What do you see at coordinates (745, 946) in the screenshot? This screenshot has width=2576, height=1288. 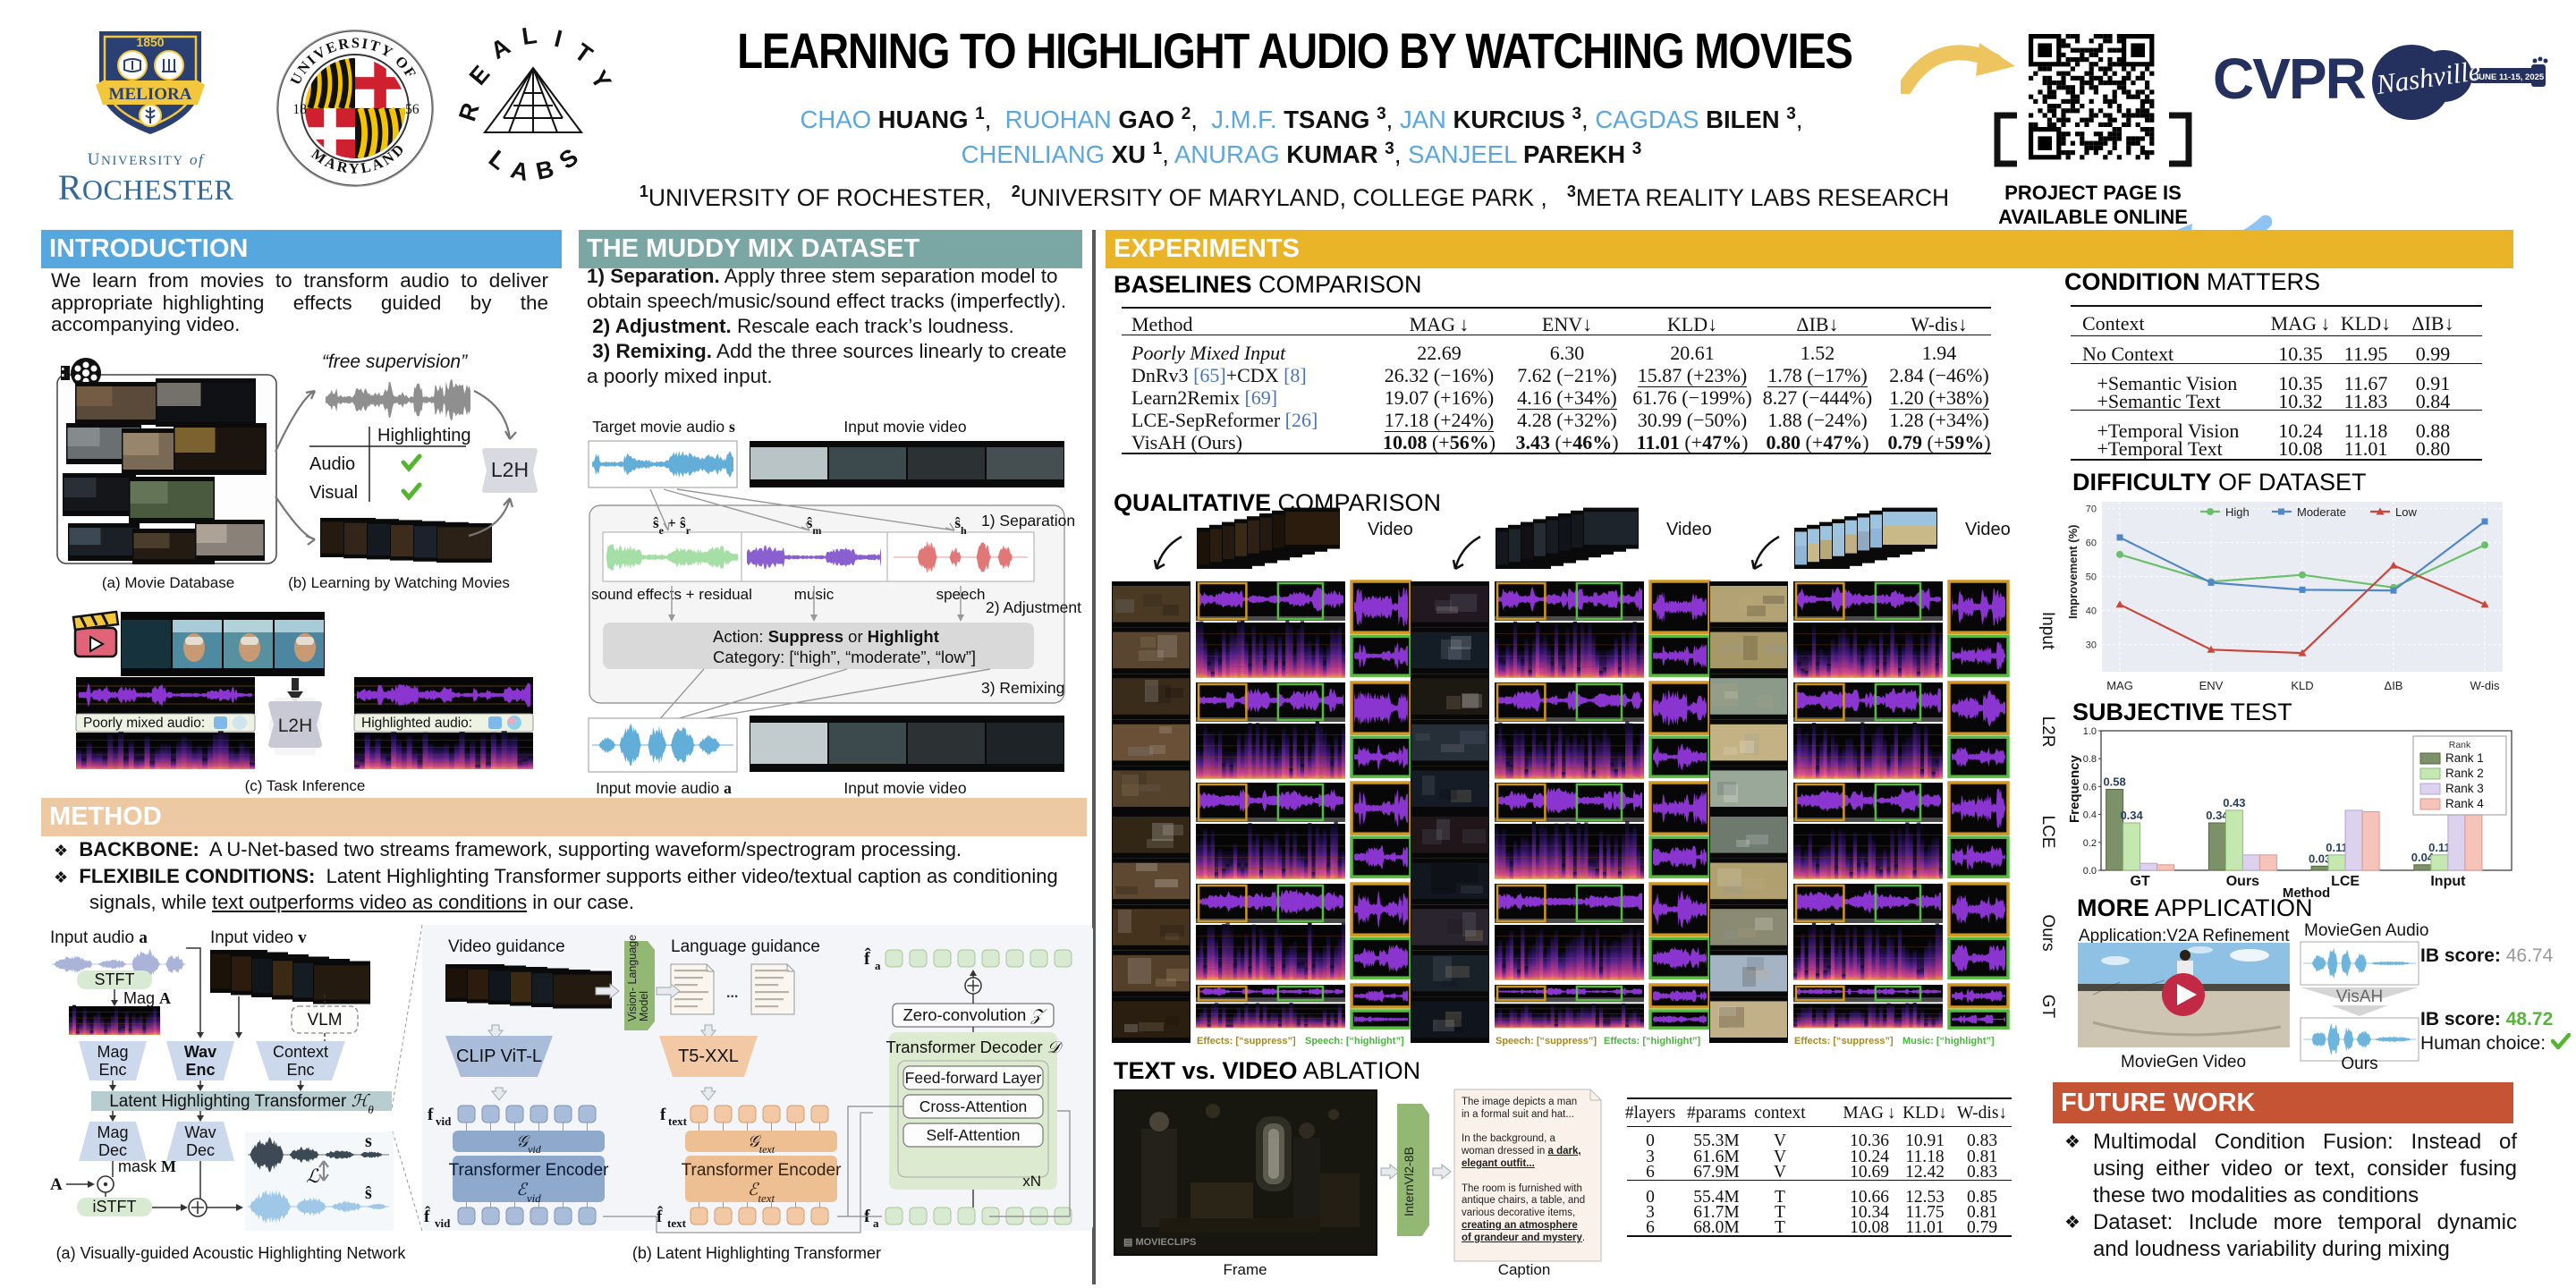 I see `svg-text: Language guidance` at bounding box center [745, 946].